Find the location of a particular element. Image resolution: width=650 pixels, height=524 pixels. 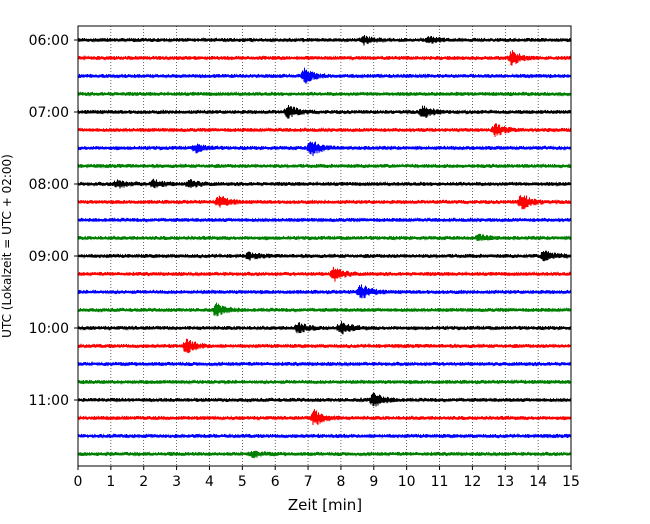

x-tick-label: 9 is located at coordinates (373, 482).